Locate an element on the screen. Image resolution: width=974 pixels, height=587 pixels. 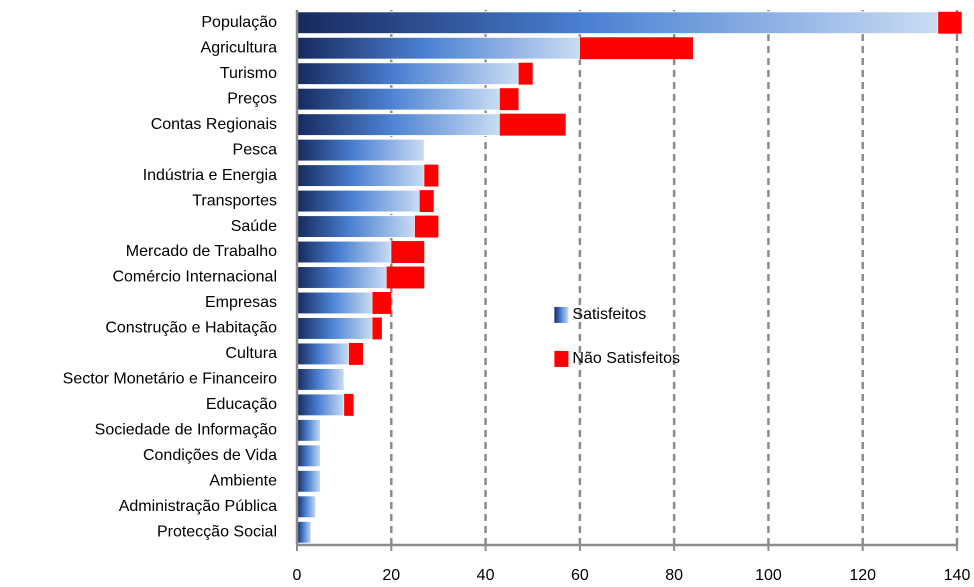
y-tick-label: Mercado de Trabalho is located at coordinates (201, 251).